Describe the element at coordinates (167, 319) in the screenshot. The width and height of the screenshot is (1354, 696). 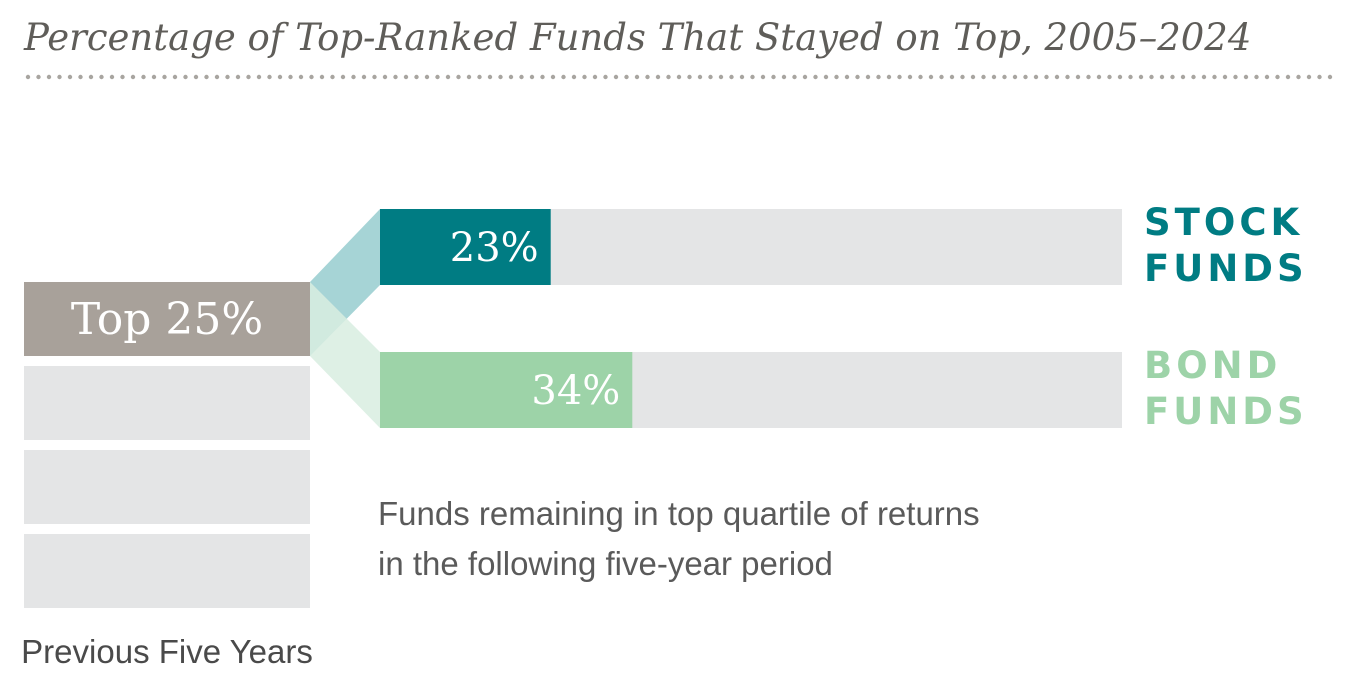
I see `top-quartile-box` at that location.